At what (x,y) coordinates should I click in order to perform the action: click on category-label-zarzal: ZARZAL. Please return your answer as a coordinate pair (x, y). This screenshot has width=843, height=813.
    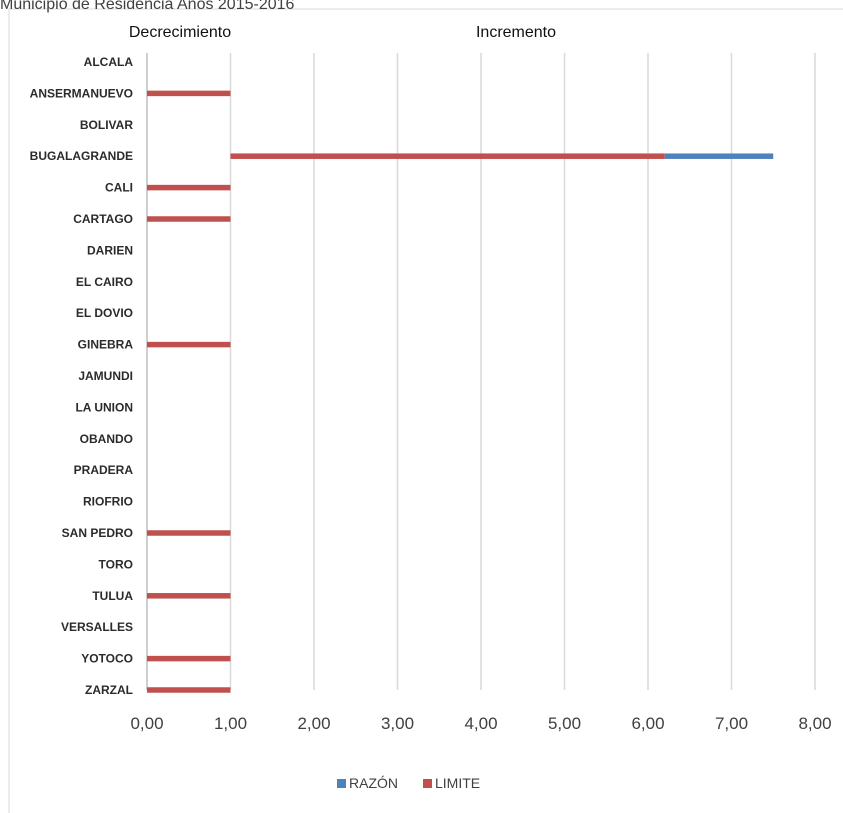
    Looking at the image, I should click on (109, 690).